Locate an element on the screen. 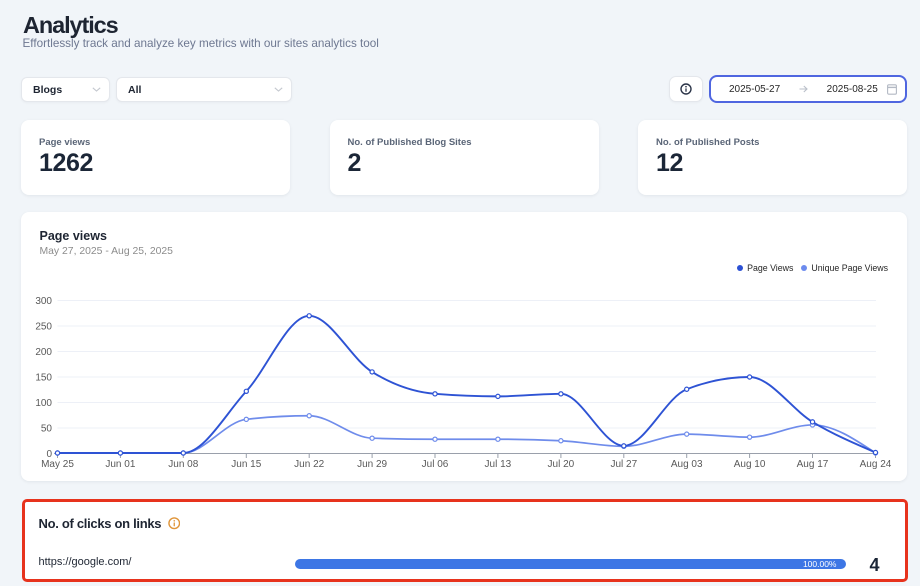 This screenshot has width=920, height=586. svg-text: 50 is located at coordinates (47, 429).